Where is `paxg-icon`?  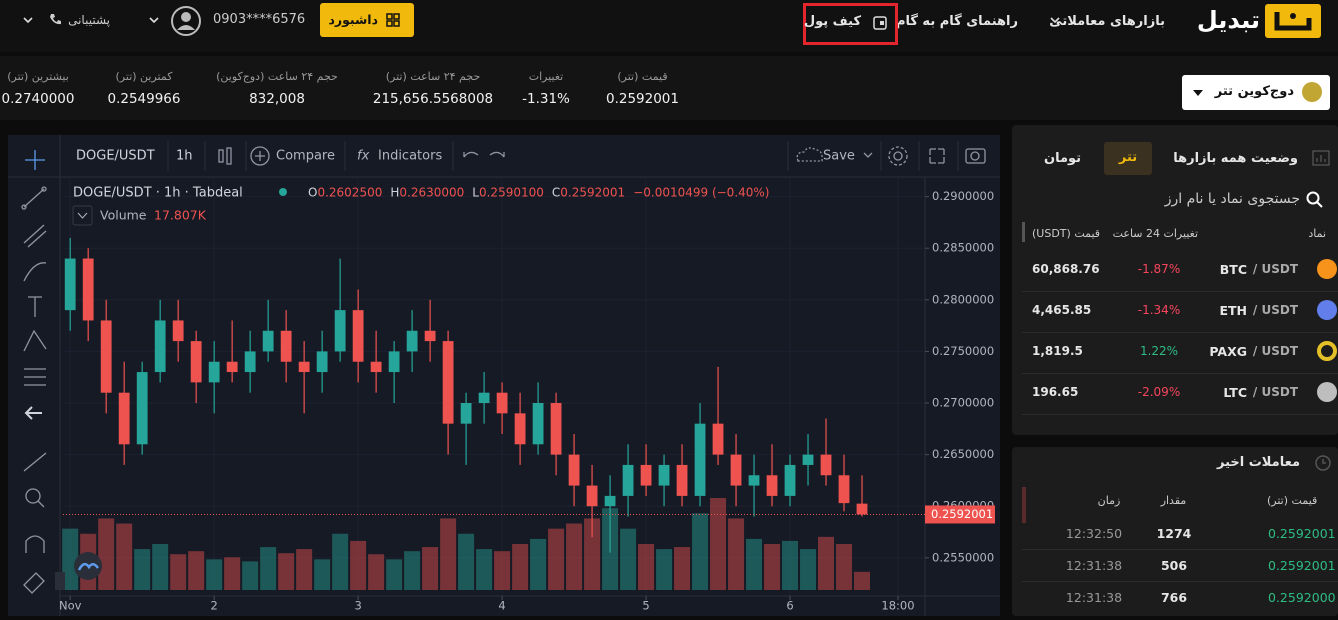
paxg-icon is located at coordinates (1327, 351).